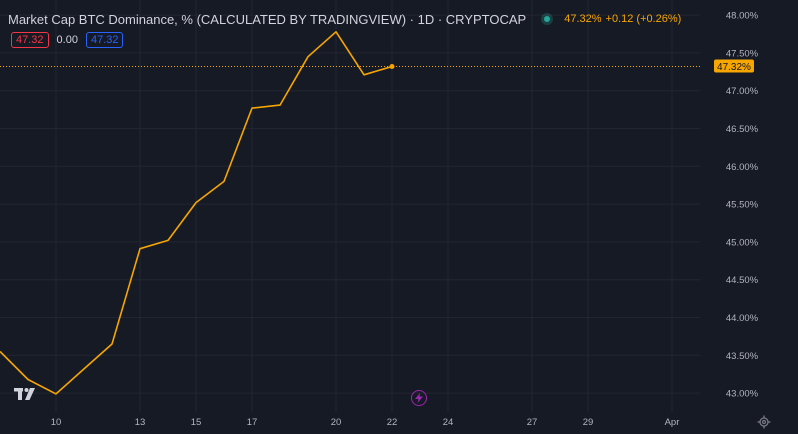 The width and height of the screenshot is (798, 434). Describe the element at coordinates (742, 242) in the screenshot. I see `y-tick-label: 45.00%` at that location.